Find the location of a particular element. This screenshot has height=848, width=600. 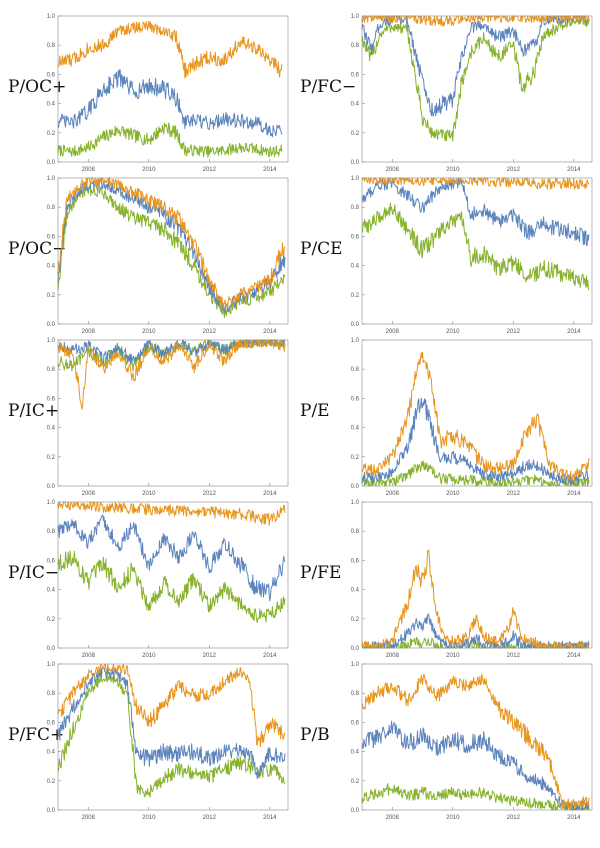

panel-label: P/IC− is located at coordinates (34, 573).